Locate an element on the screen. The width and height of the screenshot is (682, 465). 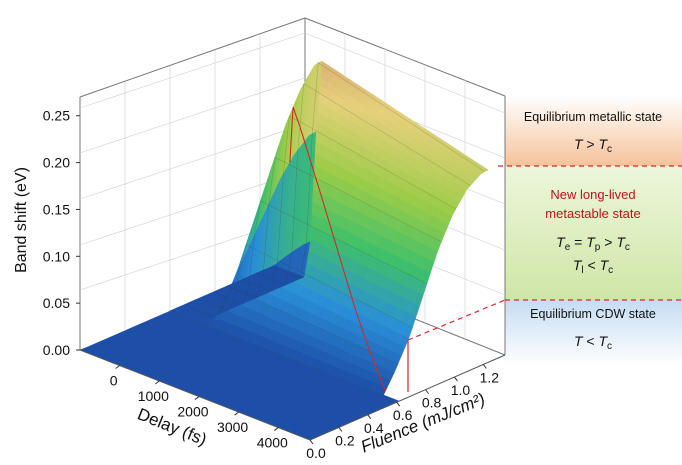
y-tick-label: 1.0 is located at coordinates (461, 390).